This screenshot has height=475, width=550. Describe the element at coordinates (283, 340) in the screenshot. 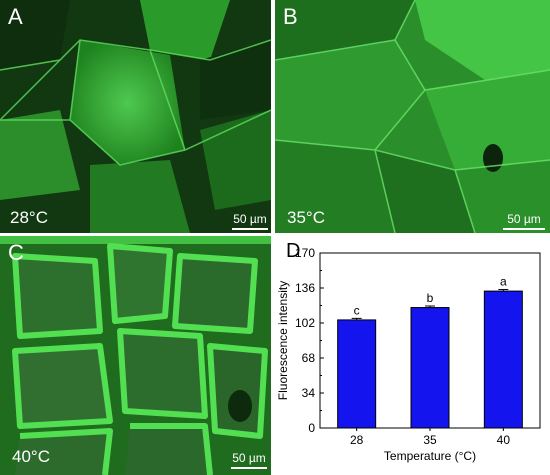

I see `y-axis-label: Fluorescence intensity` at that location.